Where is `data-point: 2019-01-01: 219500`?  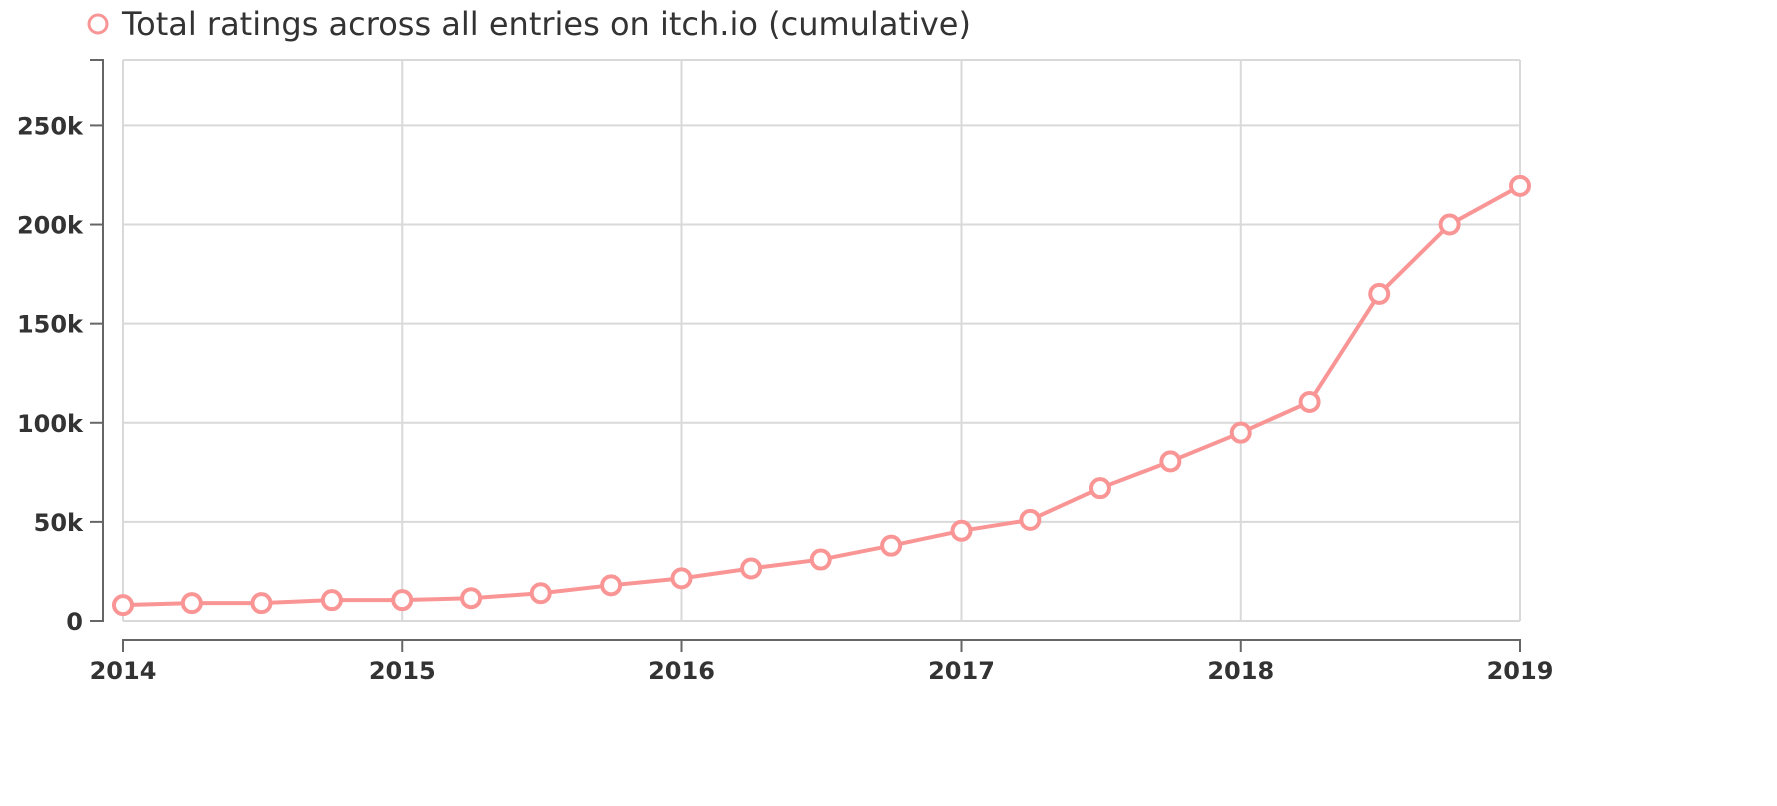
data-point: 2019-01-01: 219500 is located at coordinates (1520, 185).